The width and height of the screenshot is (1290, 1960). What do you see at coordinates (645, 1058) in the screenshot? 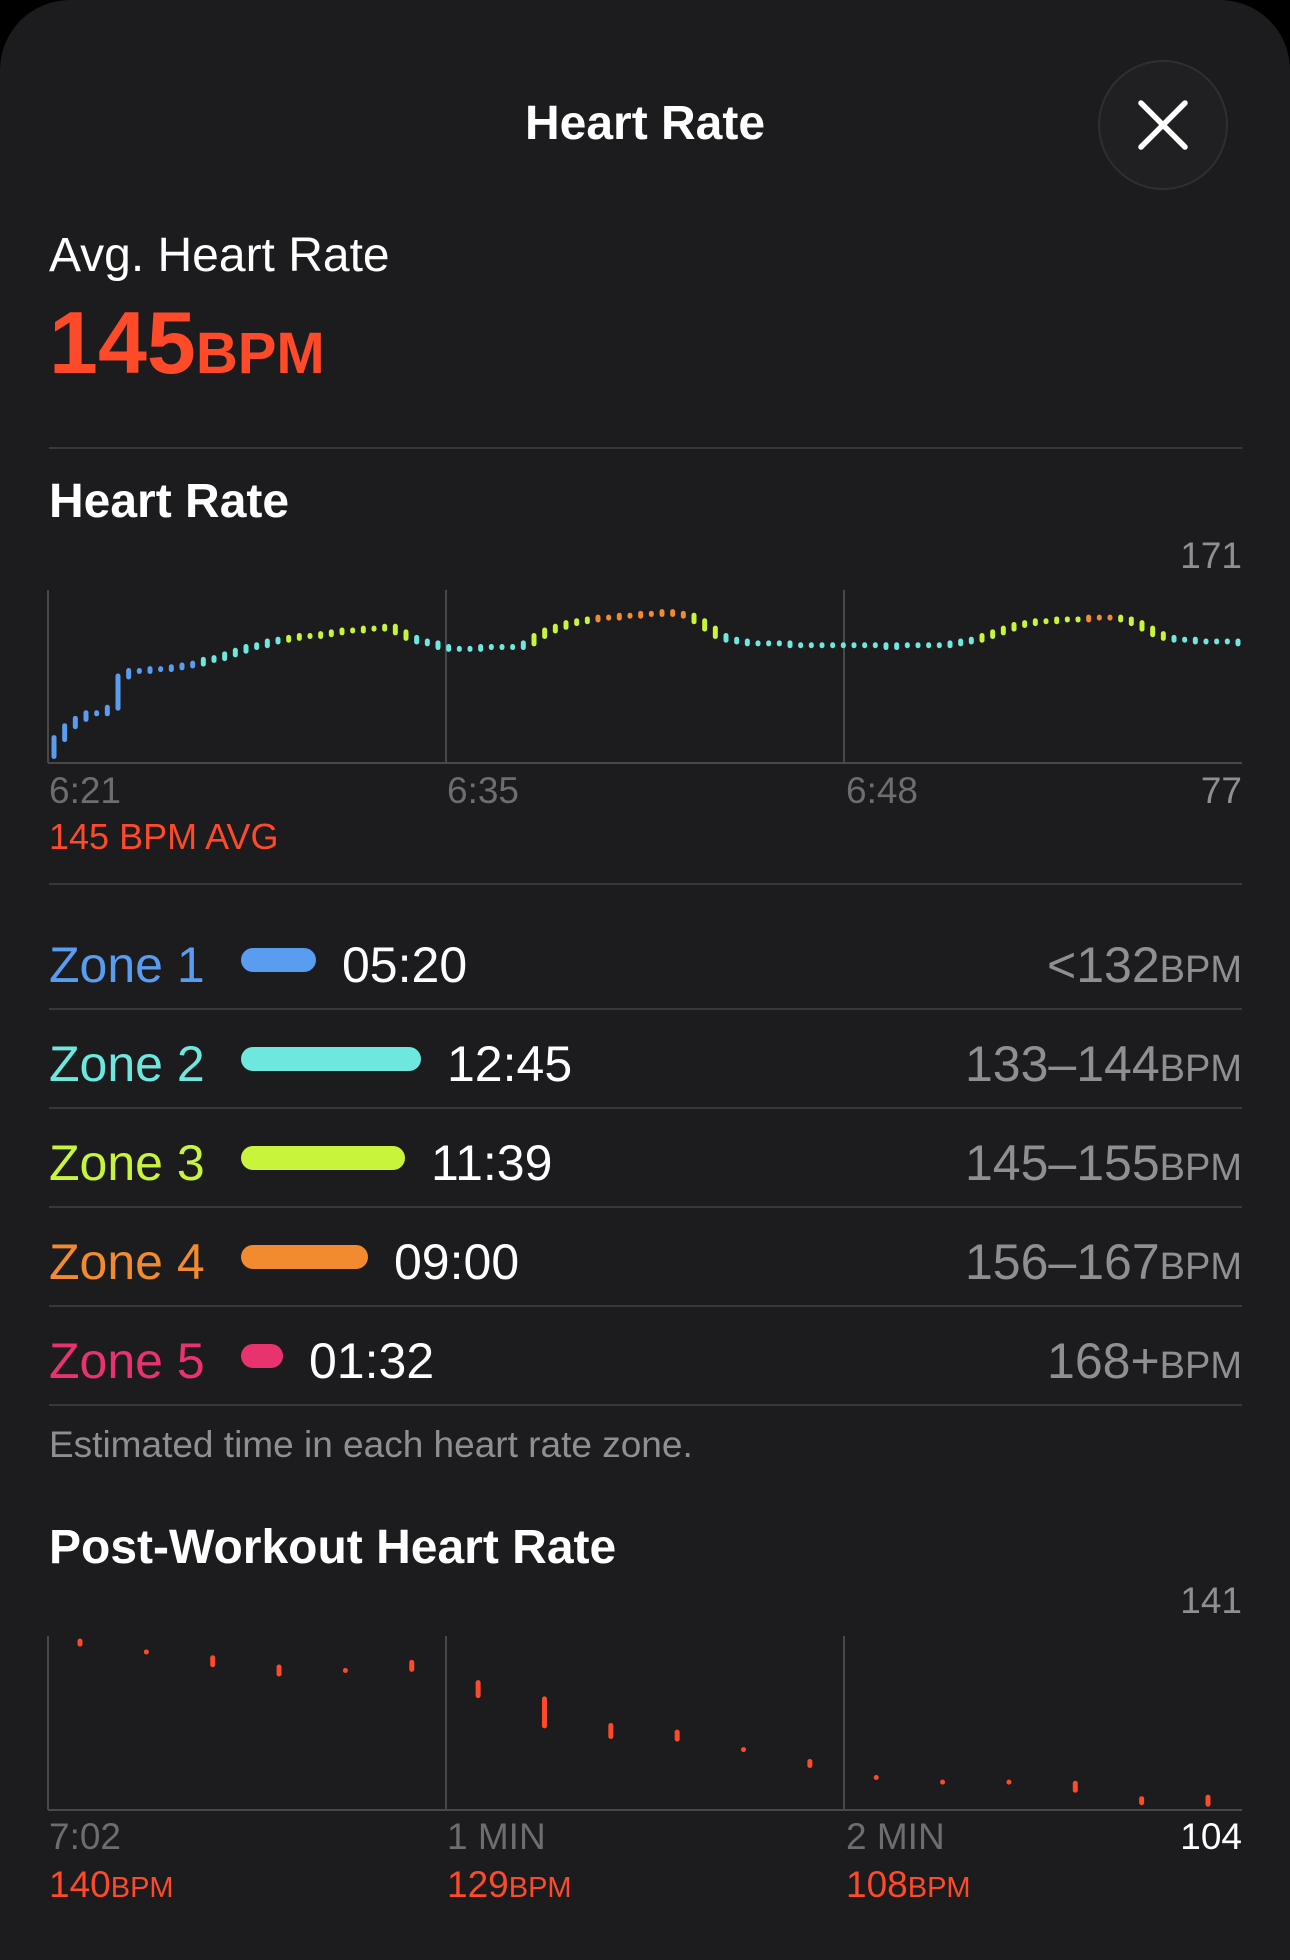
I see `zone-row: Zone 2 12:45 133–144BPM` at bounding box center [645, 1058].